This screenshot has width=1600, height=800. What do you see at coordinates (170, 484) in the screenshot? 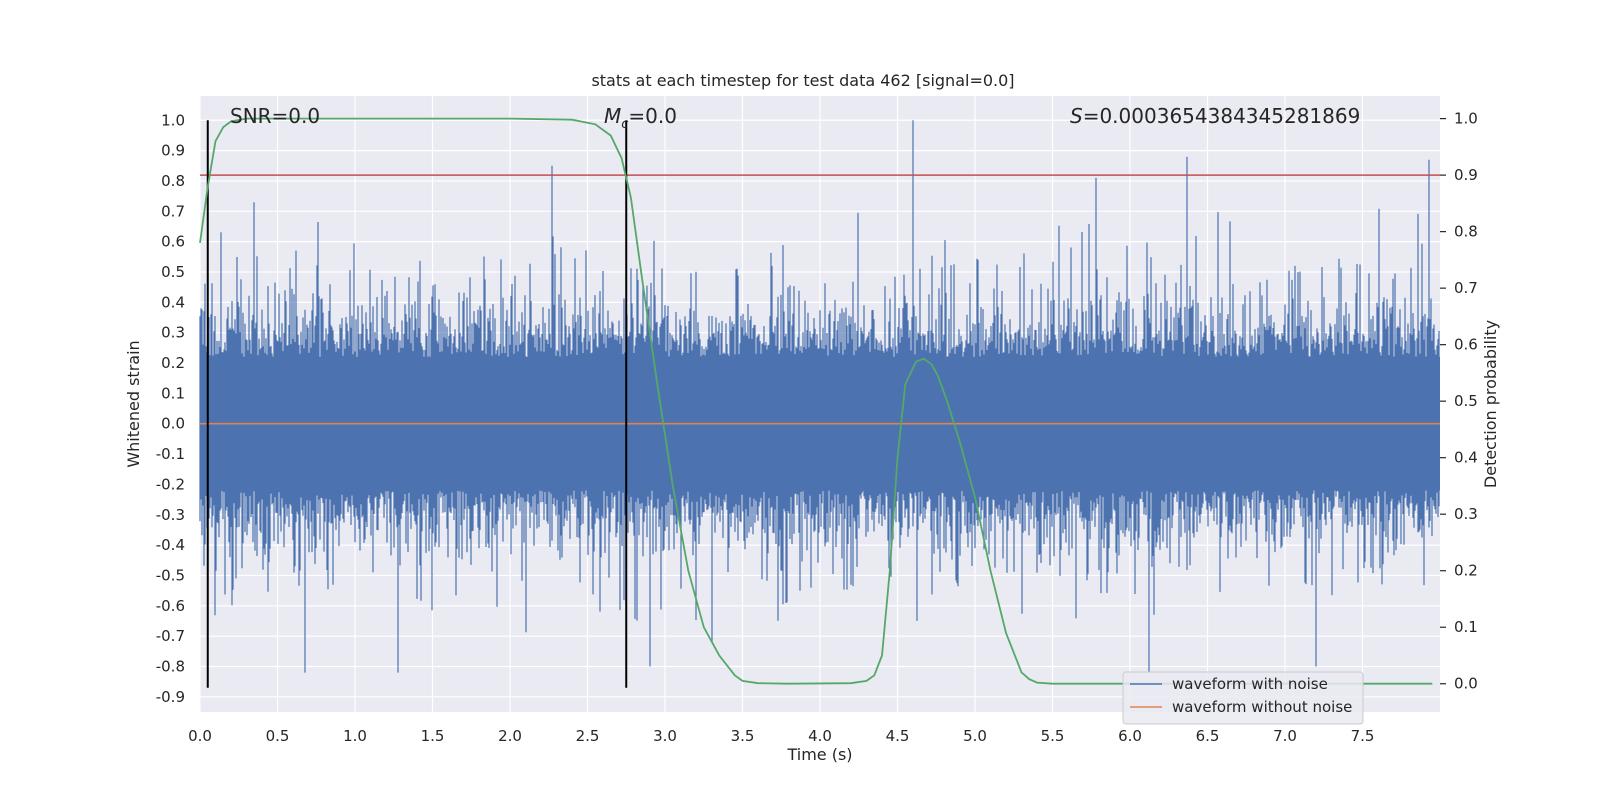
I see `y-left-tick-label: -0.2` at bounding box center [170, 484].